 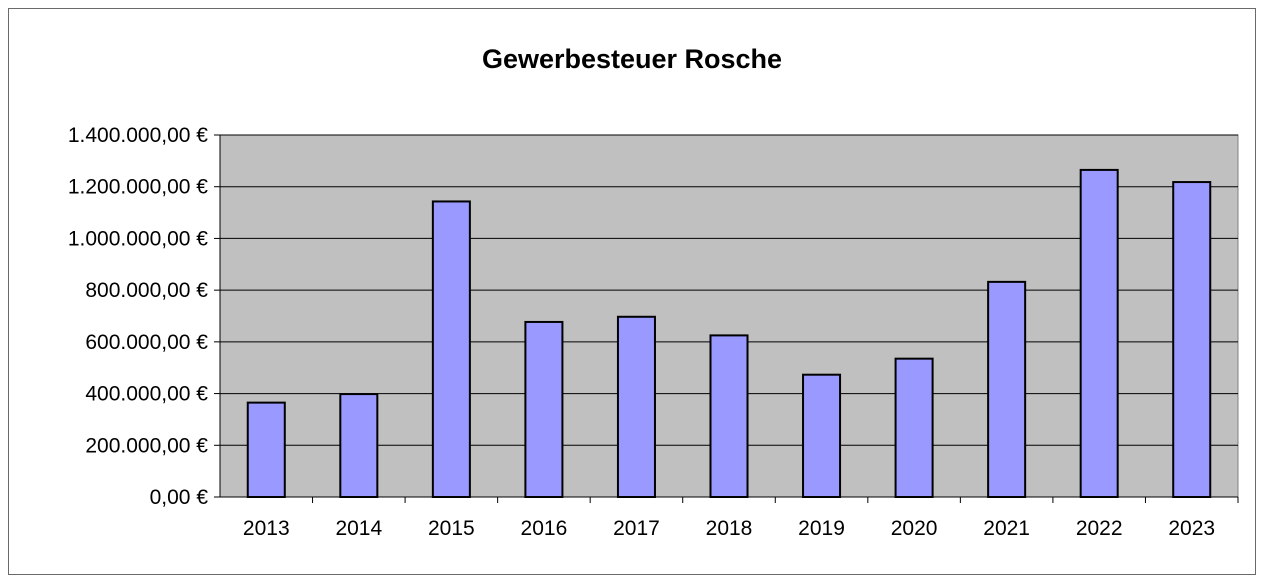 What do you see at coordinates (179, 497) in the screenshot?
I see `y-tick-label: 0,00 €` at bounding box center [179, 497].